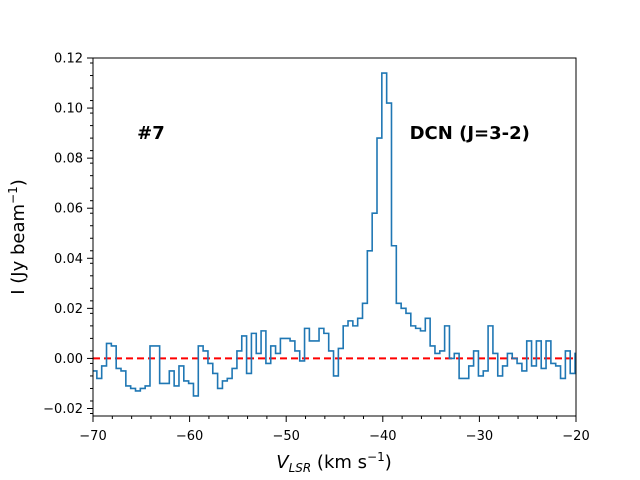  Describe the element at coordinates (151, 133) in the screenshot. I see `source-label: #7` at that location.